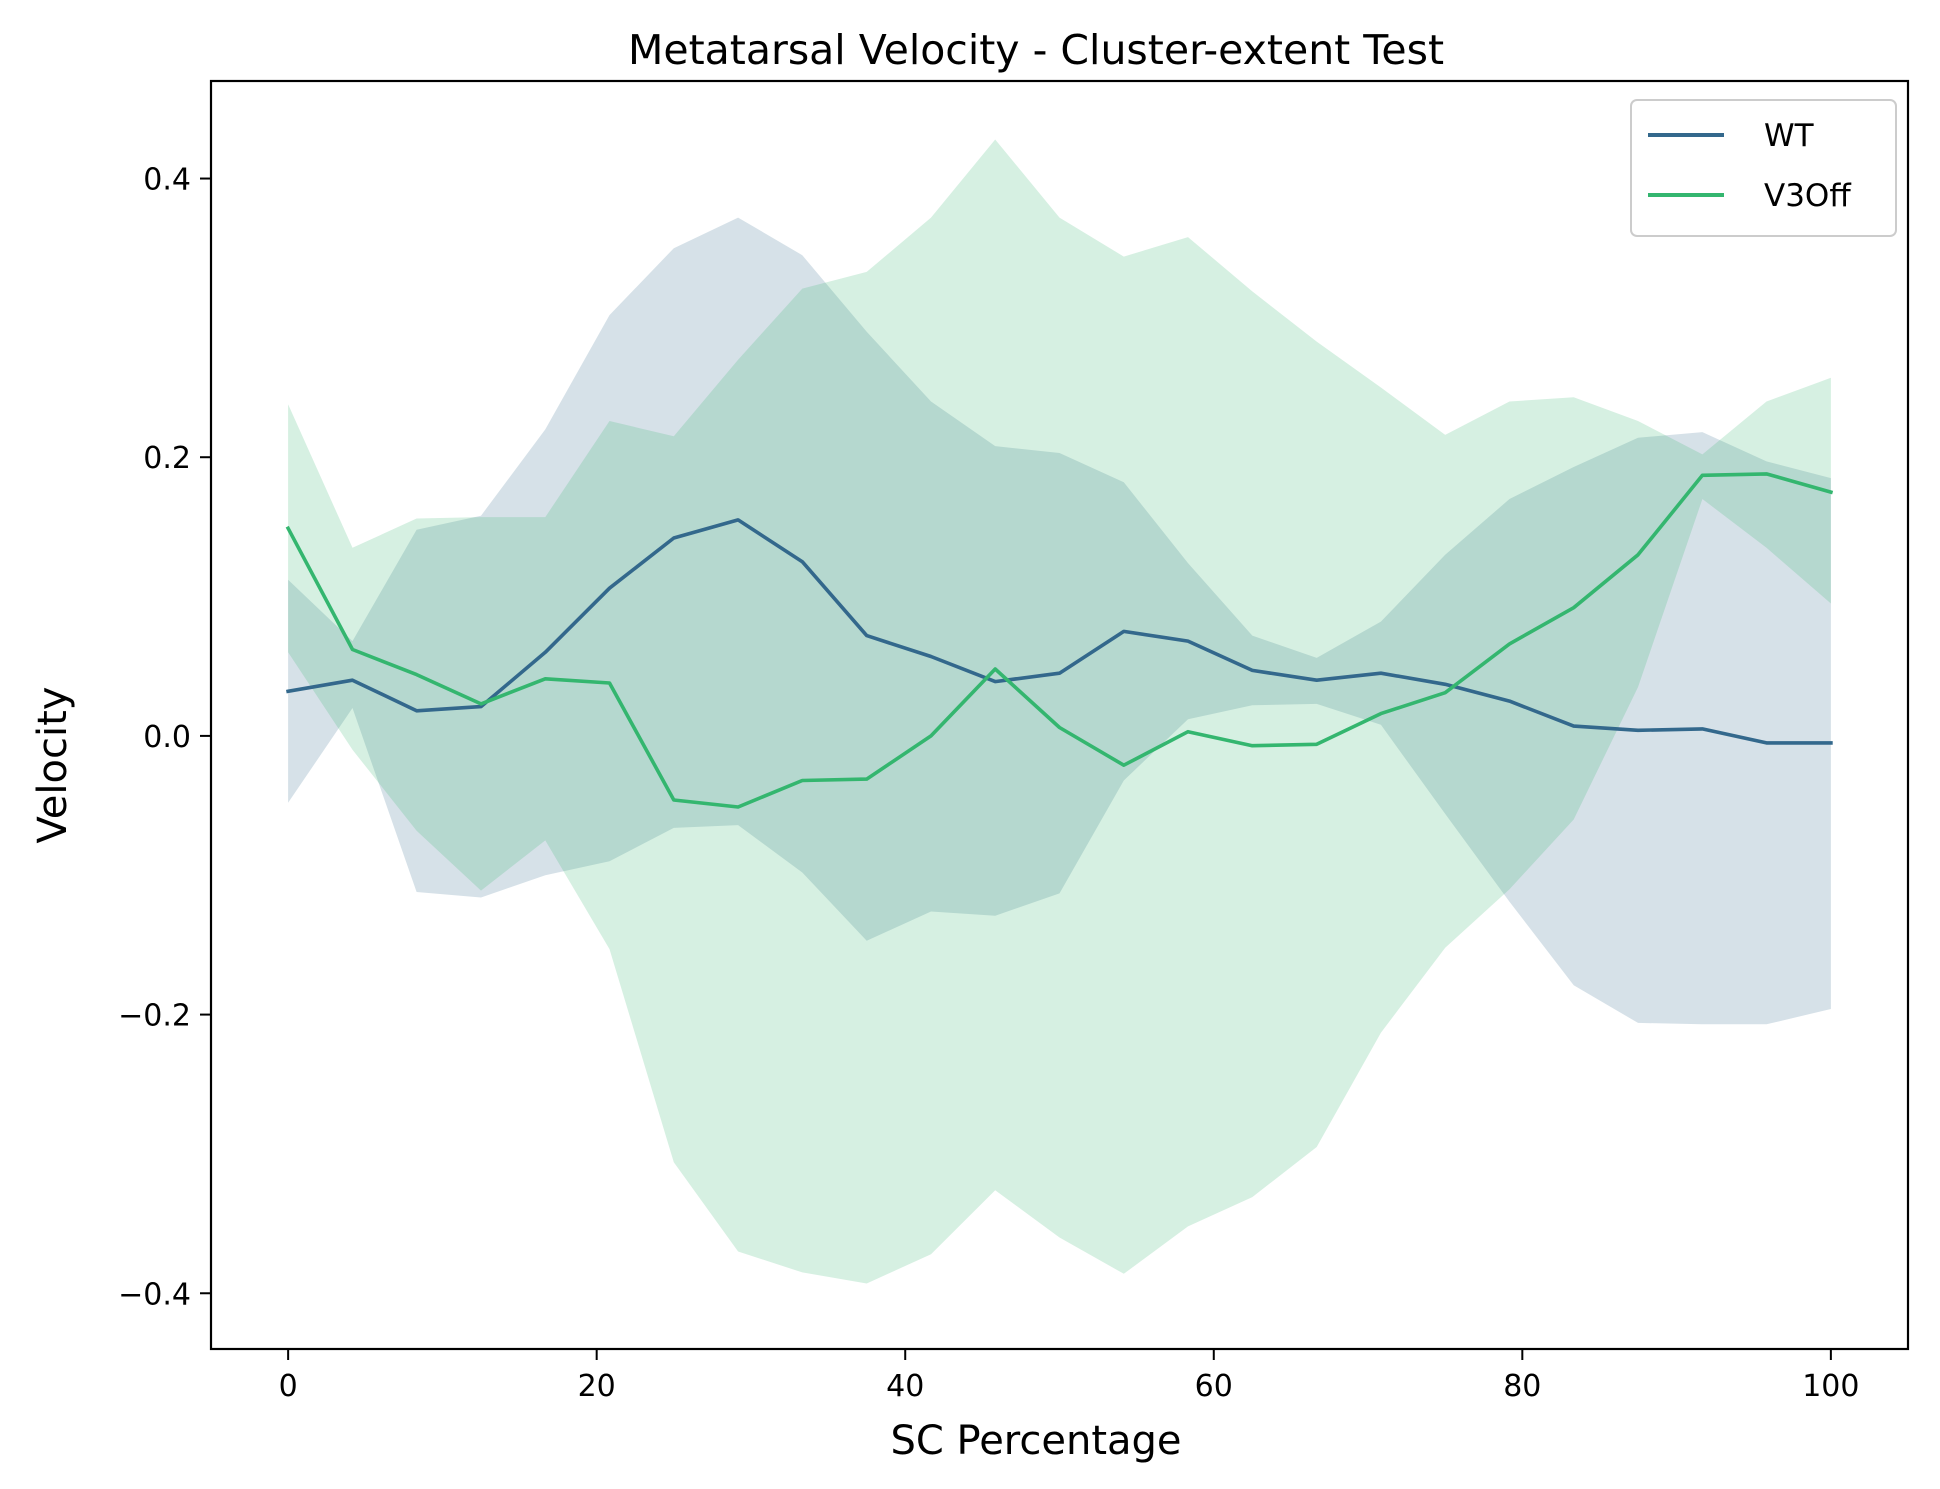 The width and height of the screenshot is (1940, 1489). I want to click on y-tick-label: 0.0, so click(167, 737).